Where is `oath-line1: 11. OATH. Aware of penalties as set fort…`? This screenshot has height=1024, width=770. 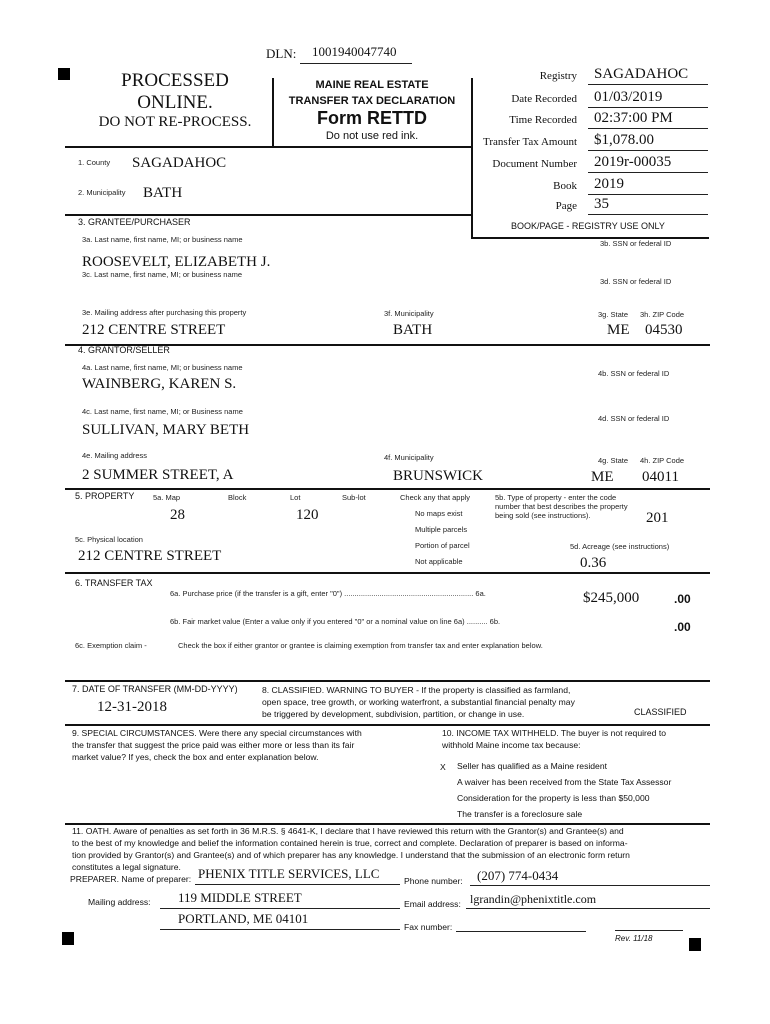
oath-line1: 11. OATH. Aware of penalties as set fort… is located at coordinates (348, 831).